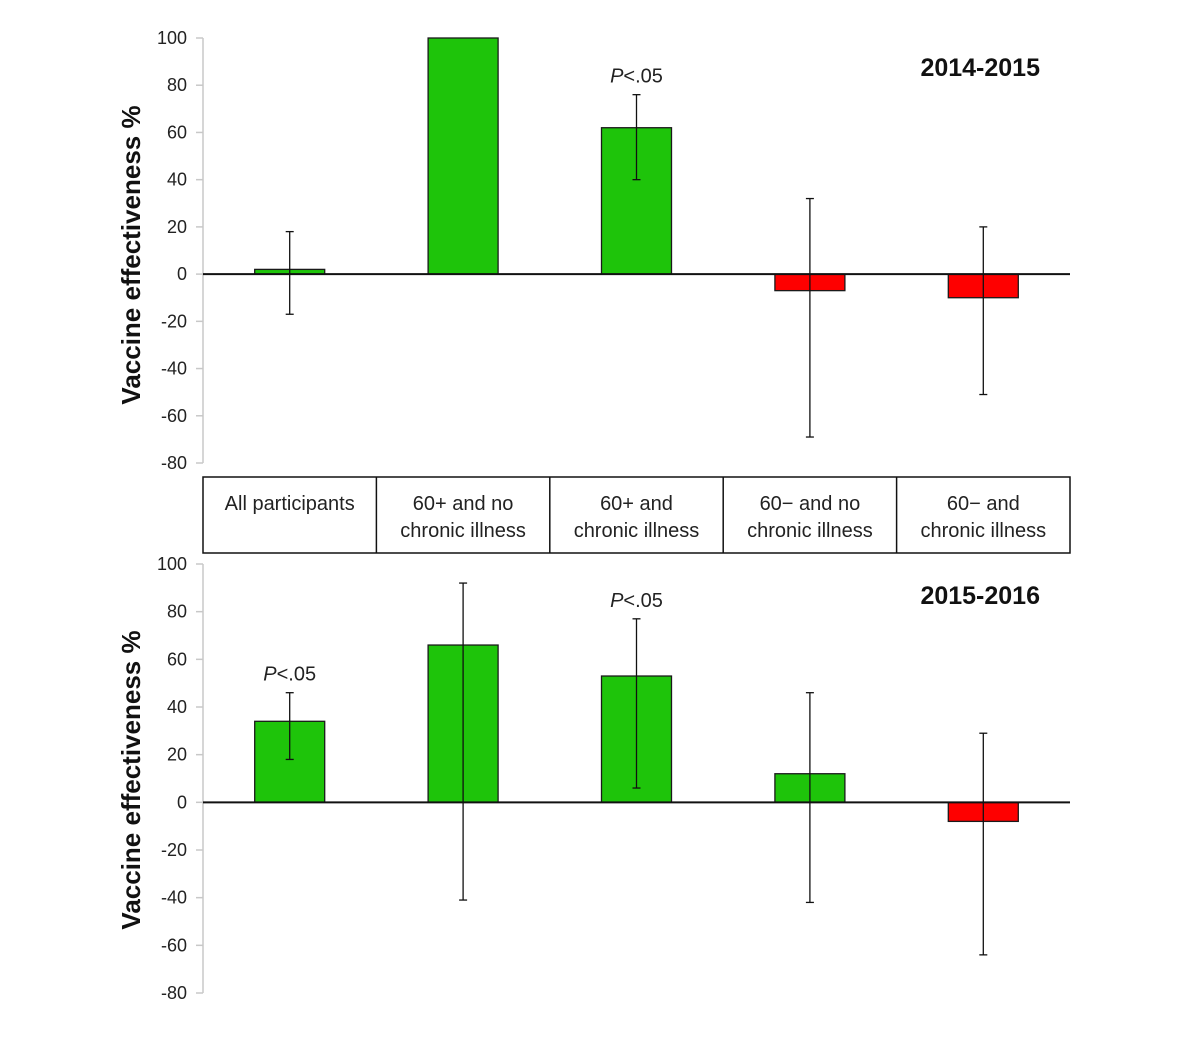 Image resolution: width=1200 pixels, height=1038 pixels. I want to click on table-border, so click(636, 515).